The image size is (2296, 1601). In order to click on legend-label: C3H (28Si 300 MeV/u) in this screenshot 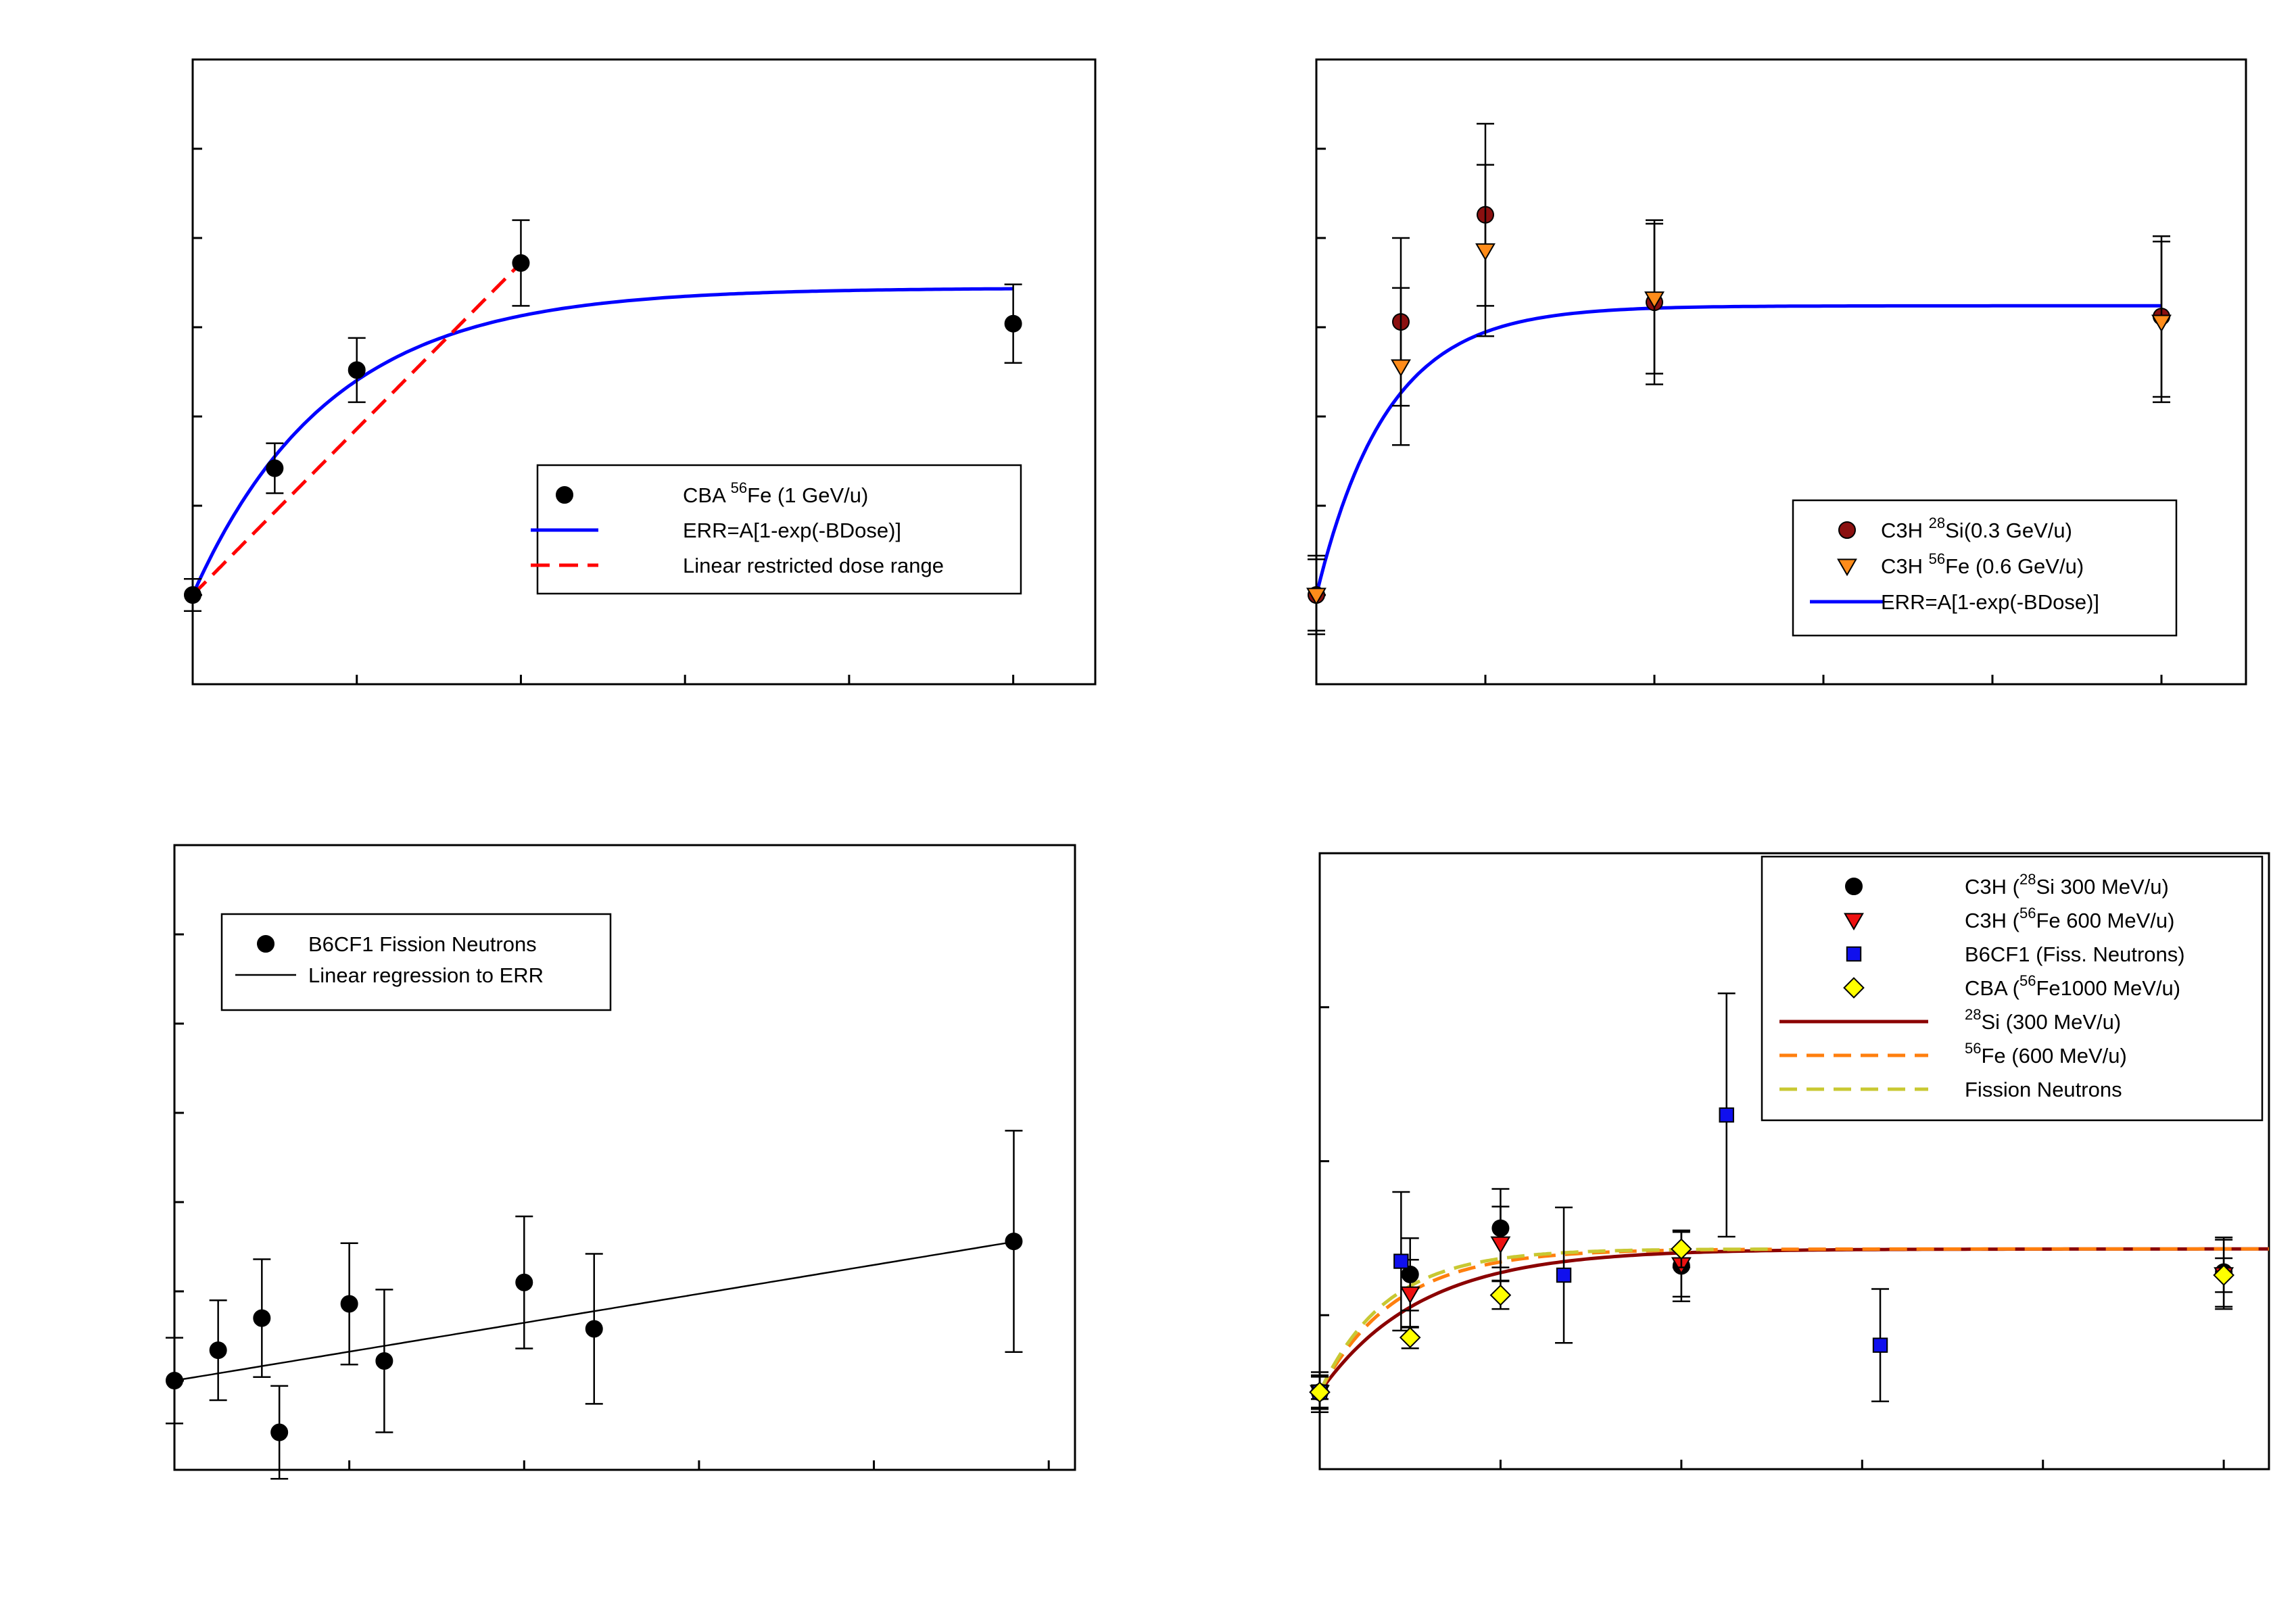, I will do `click(2067, 885)`.